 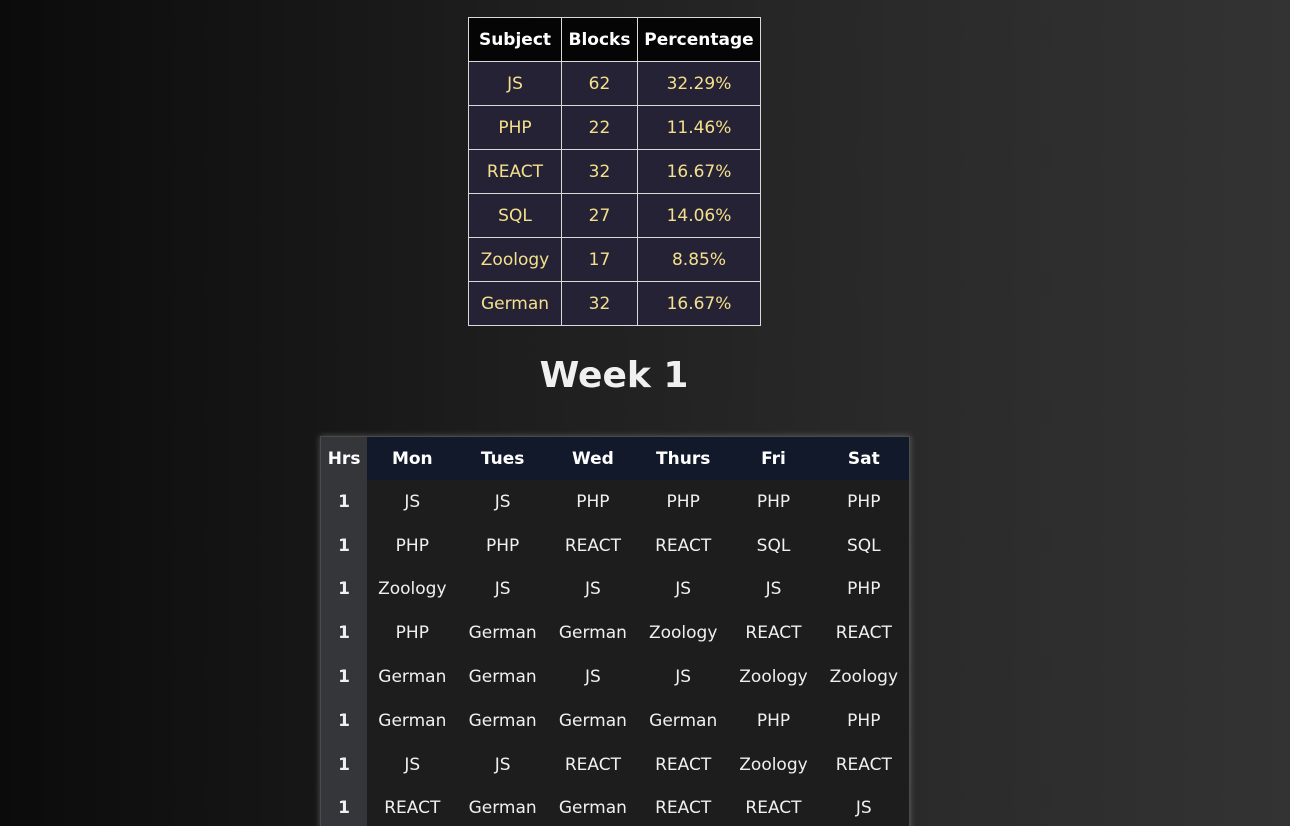 I want to click on summary-subject: REACT, so click(x=515, y=171).